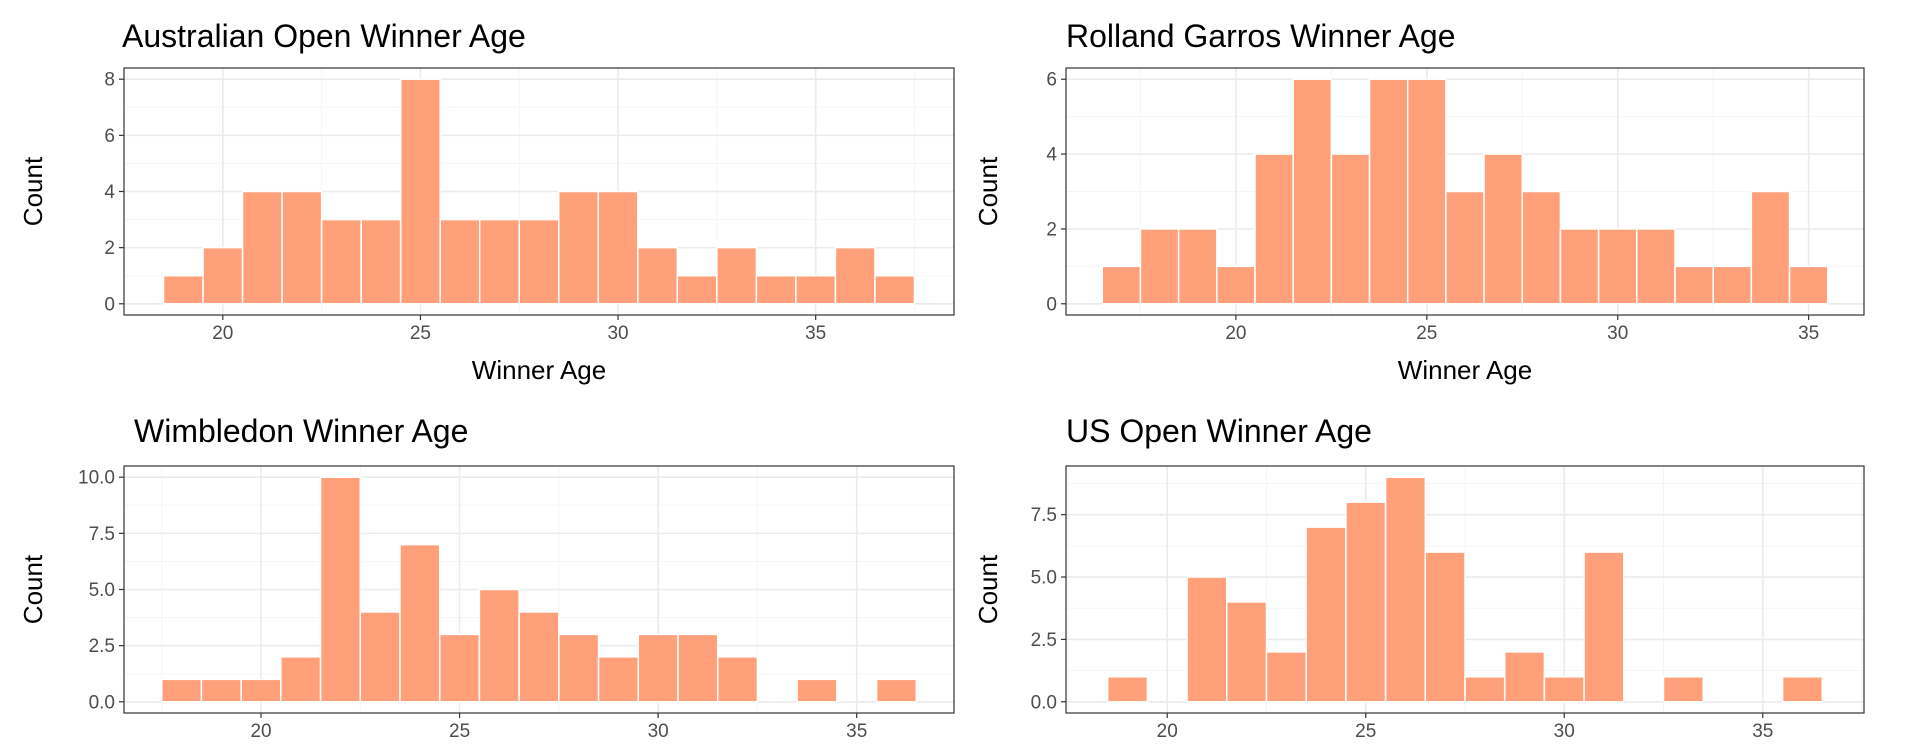  I want to click on y-tick-label: 0.0, so click(1044, 702).